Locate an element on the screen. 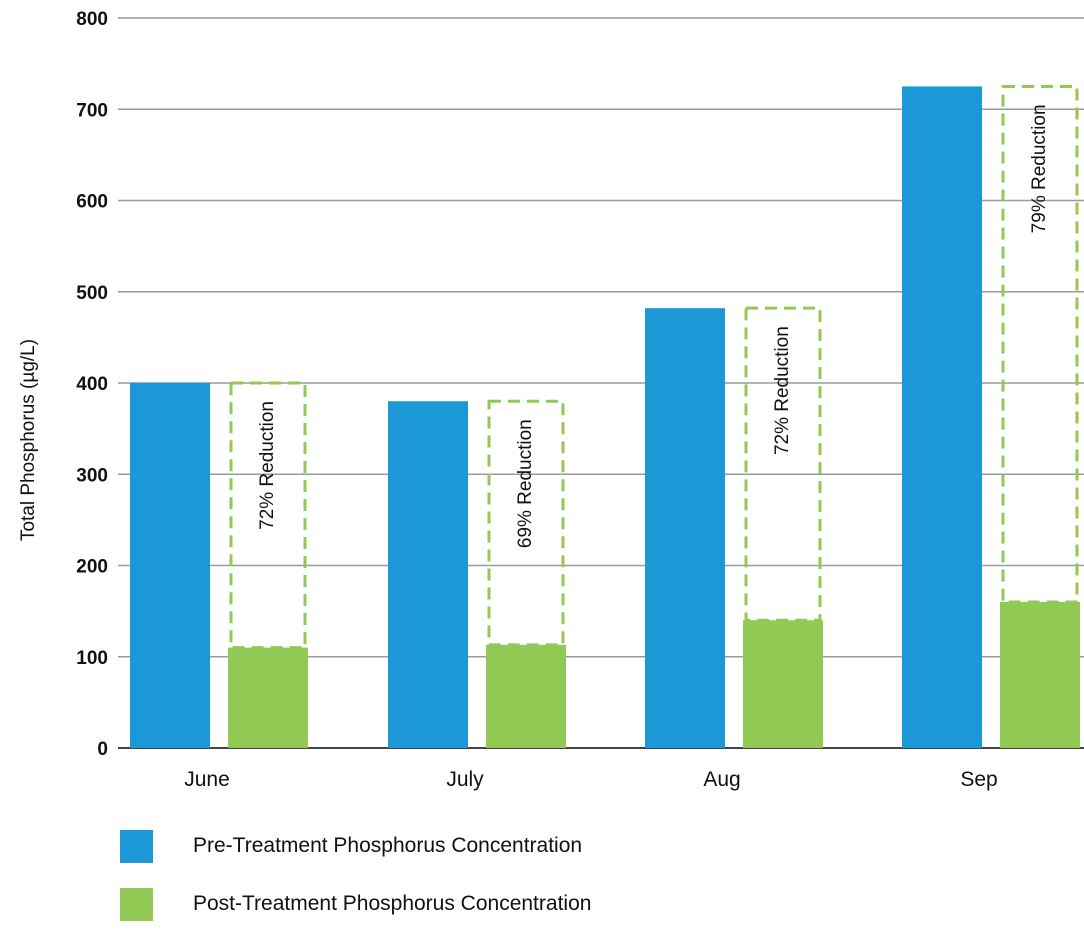 This screenshot has height=944, width=1084. reduction-box-july is located at coordinates (526, 523).